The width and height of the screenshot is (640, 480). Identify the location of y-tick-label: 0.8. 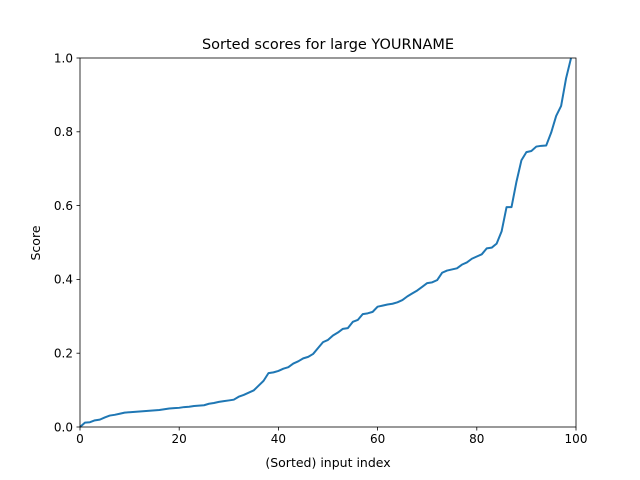
(63, 132).